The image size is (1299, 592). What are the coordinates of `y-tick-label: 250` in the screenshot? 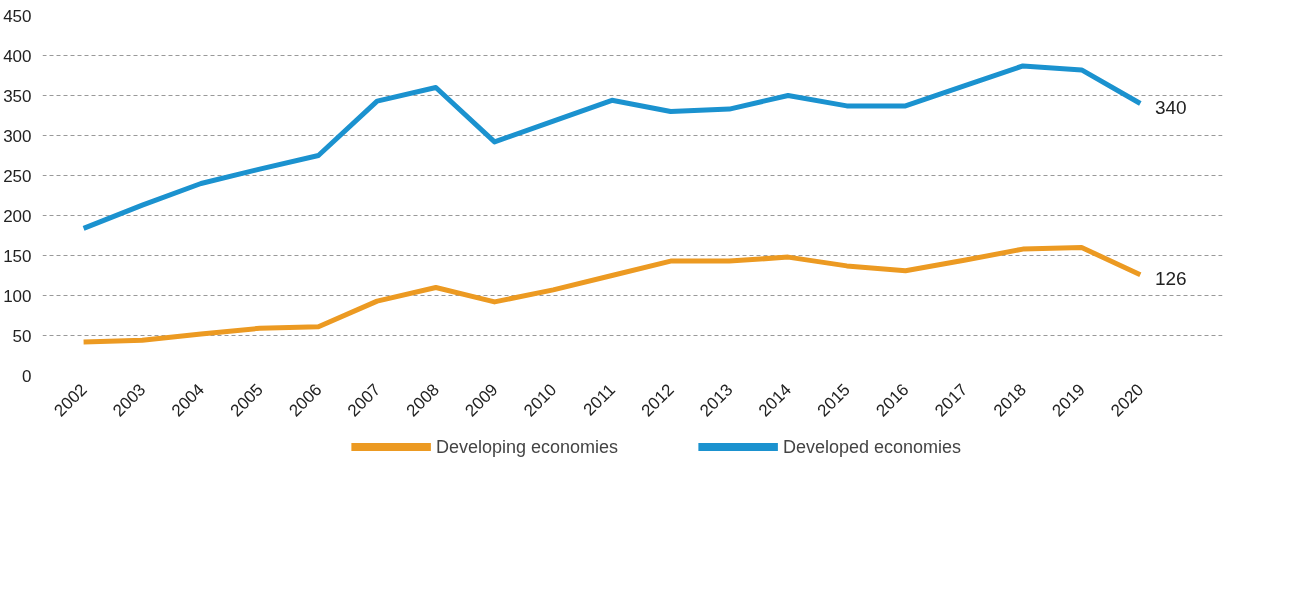 It's located at (17, 176).